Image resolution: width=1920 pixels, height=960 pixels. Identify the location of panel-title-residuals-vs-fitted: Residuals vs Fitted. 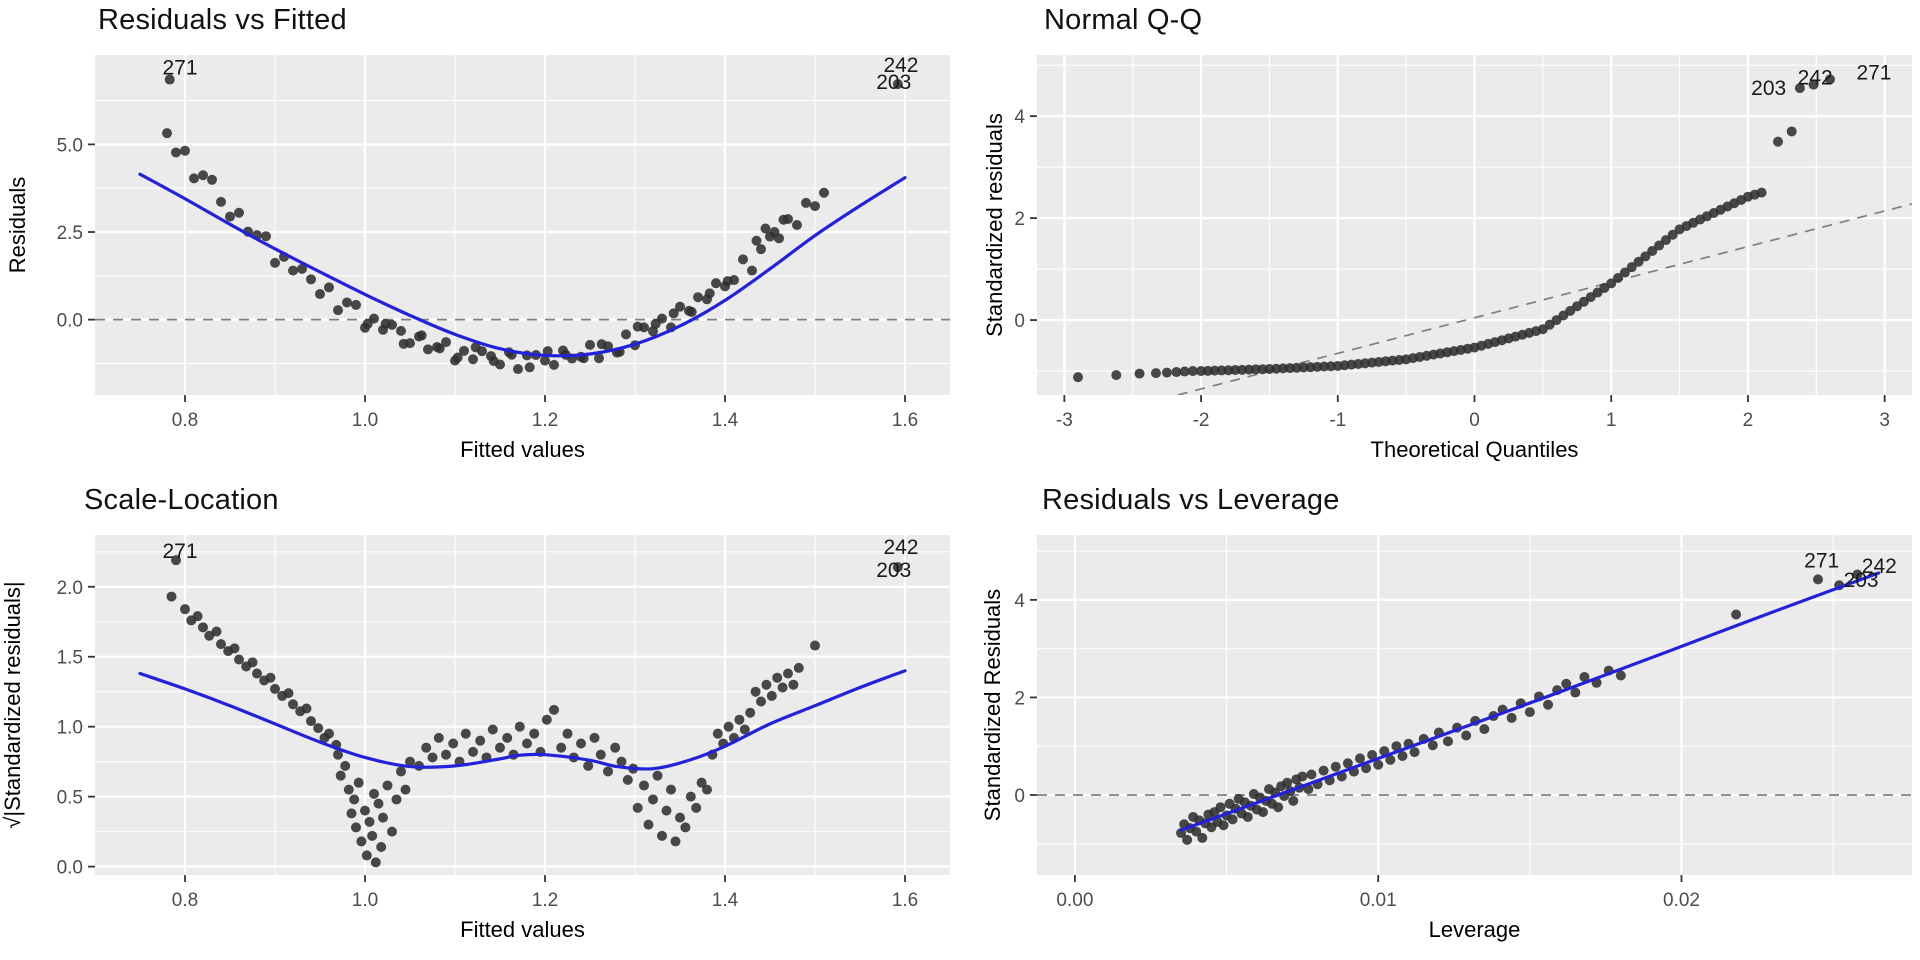
(222, 20).